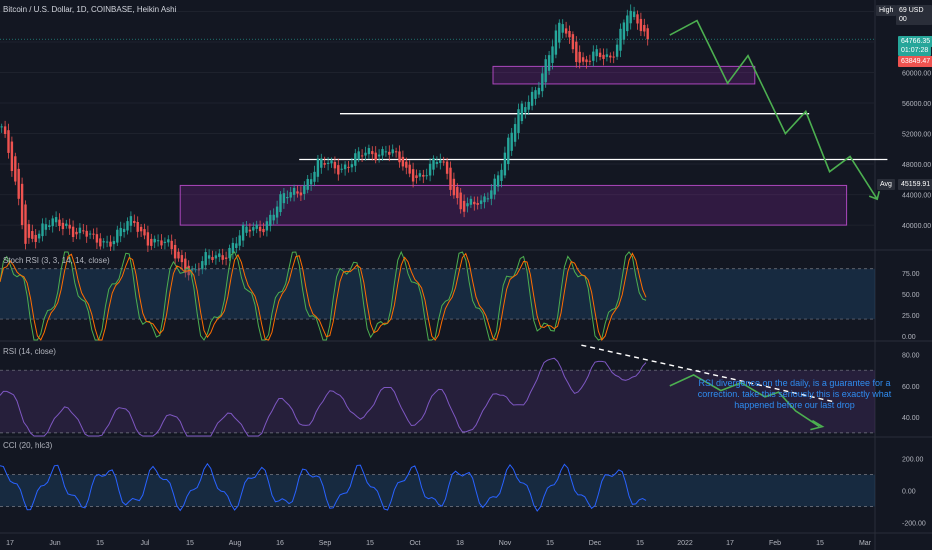 This screenshot has height=550, width=932. I want to click on stoch-line, so click(323, 296).